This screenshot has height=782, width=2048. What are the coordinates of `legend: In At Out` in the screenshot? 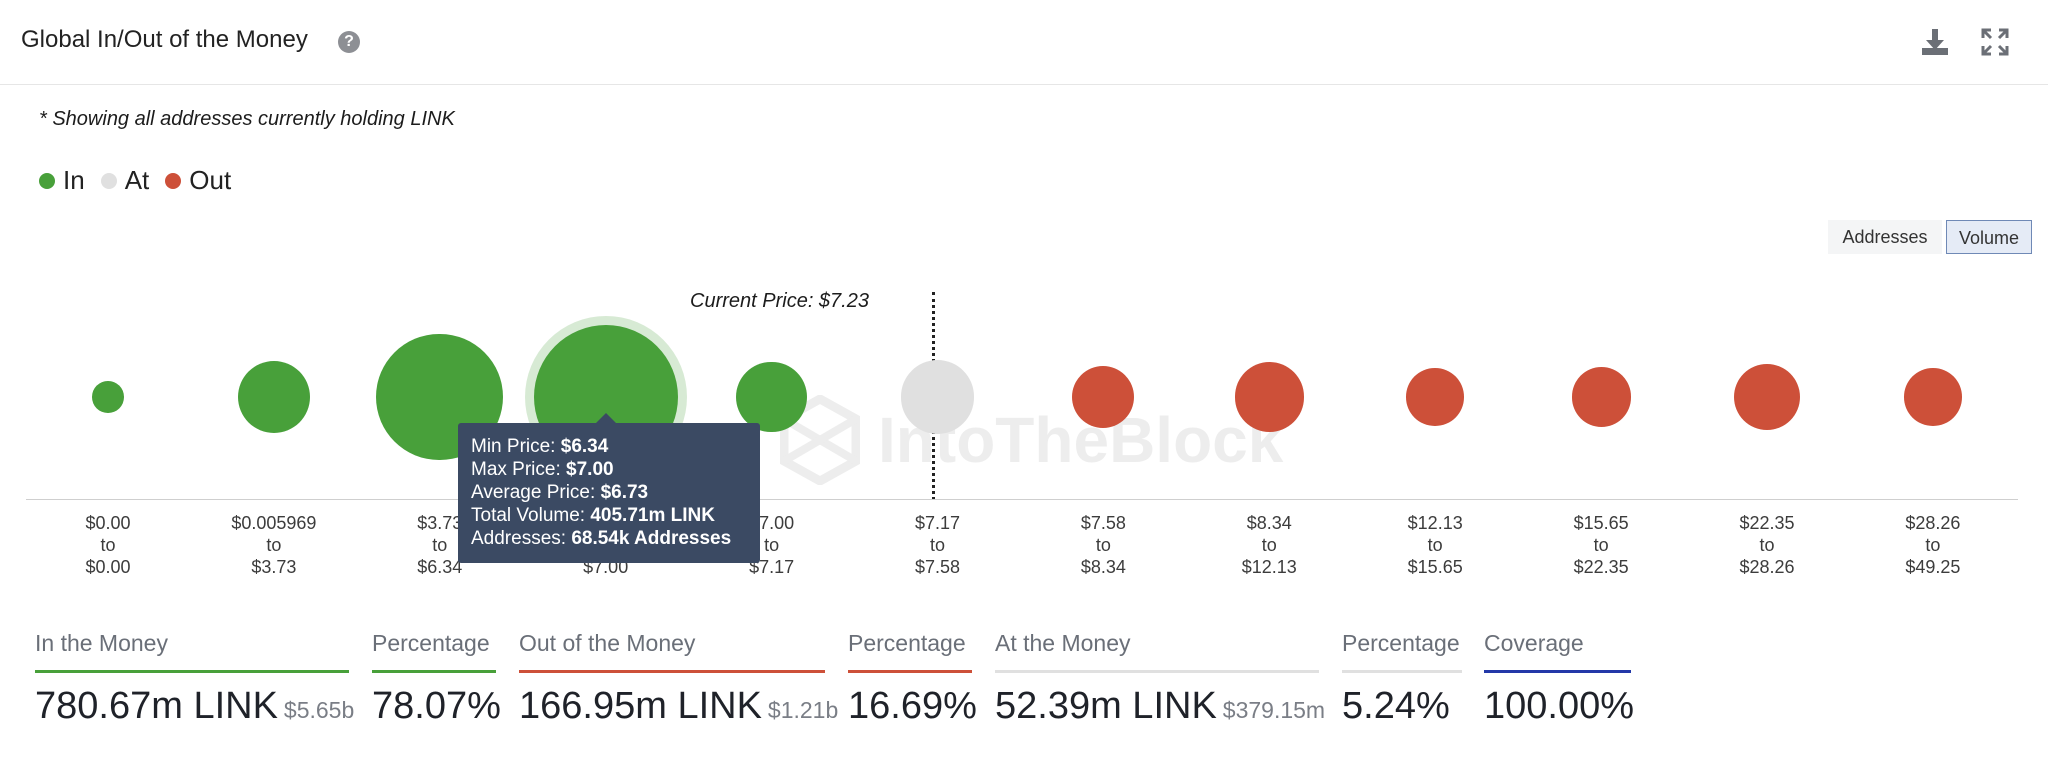 It's located at (143, 180).